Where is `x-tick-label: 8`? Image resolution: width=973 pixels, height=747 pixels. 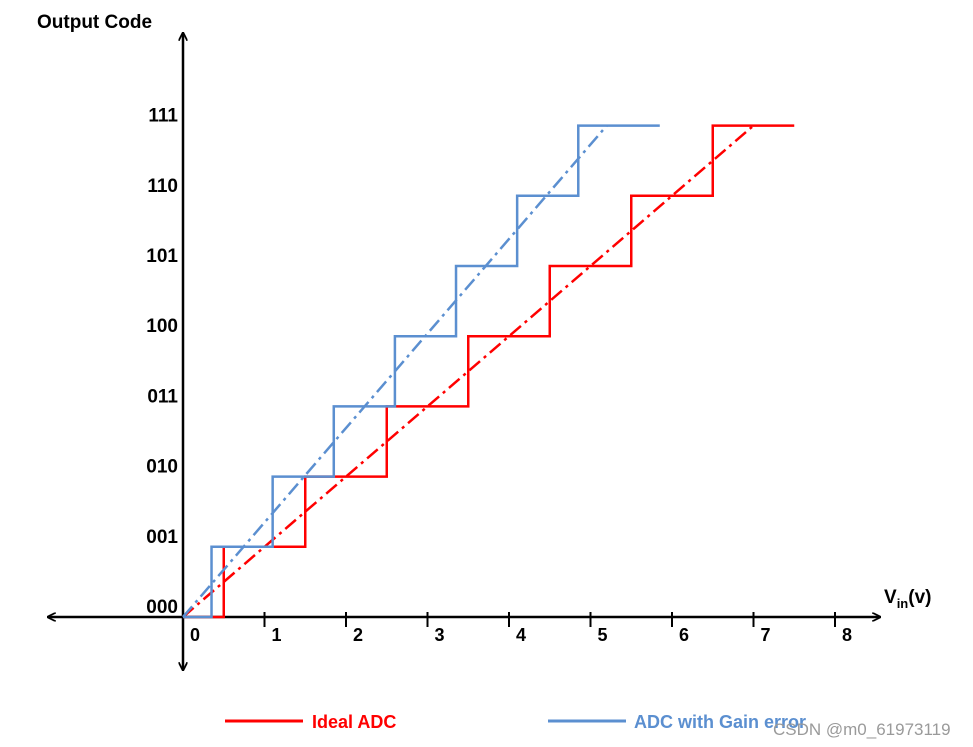
x-tick-label: 8 is located at coordinates (847, 635).